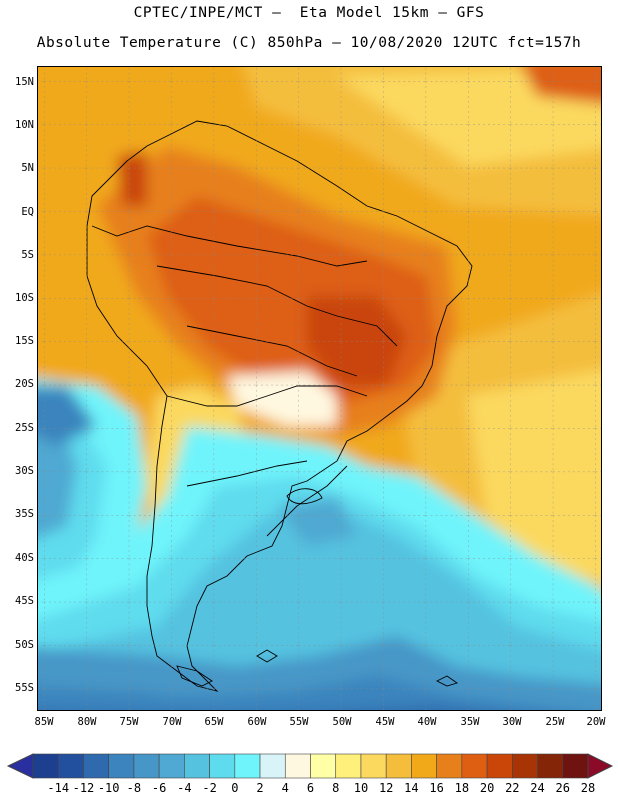  Describe the element at coordinates (24, 688) in the screenshot. I see `lat-label-55s: 55S` at that location.